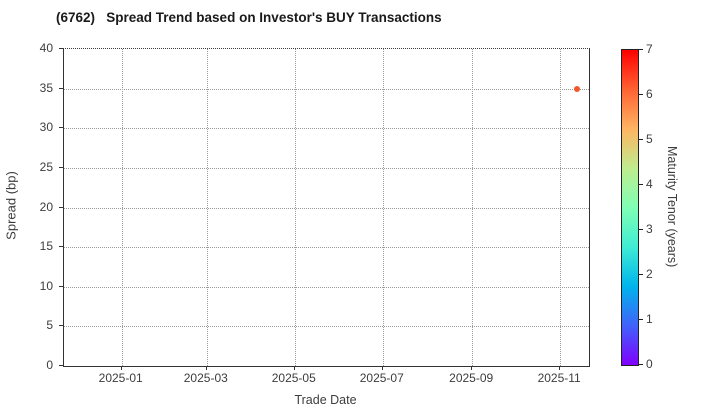 This screenshot has height=420, width=720. What do you see at coordinates (630, 207) in the screenshot?
I see `colorbar` at bounding box center [630, 207].